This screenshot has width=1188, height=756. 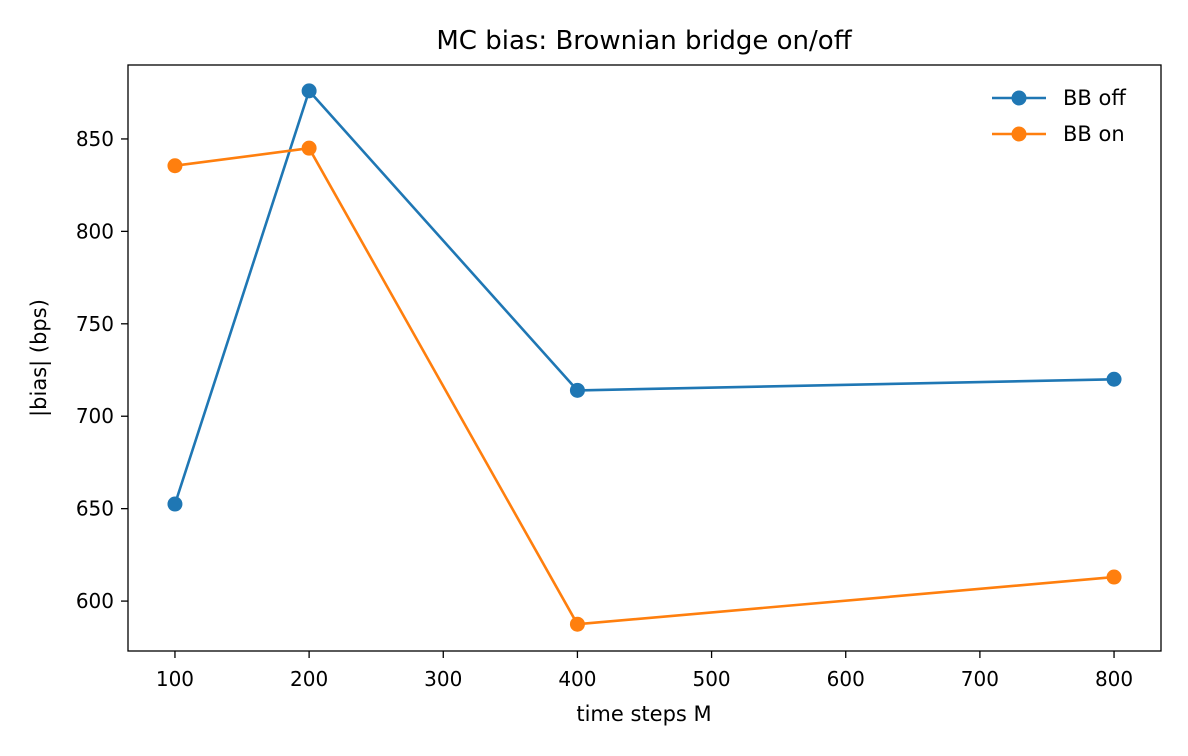 What do you see at coordinates (644, 671) in the screenshot?
I see `x-axis: 100 200 300 400 500 600 700 800` at bounding box center [644, 671].